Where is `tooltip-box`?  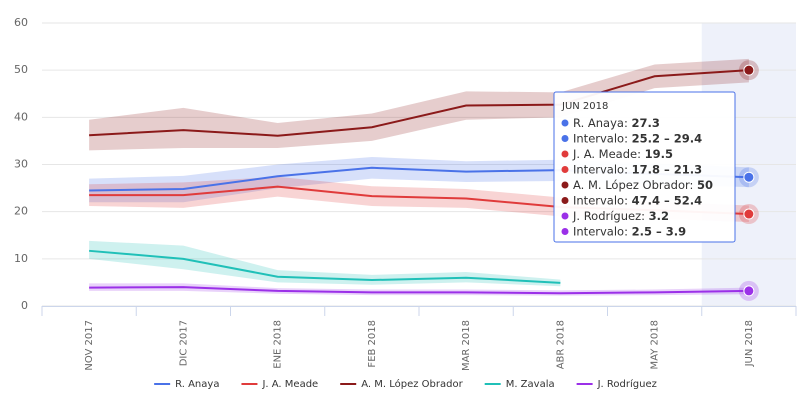
tooltip-box is located at coordinates (644, 167).